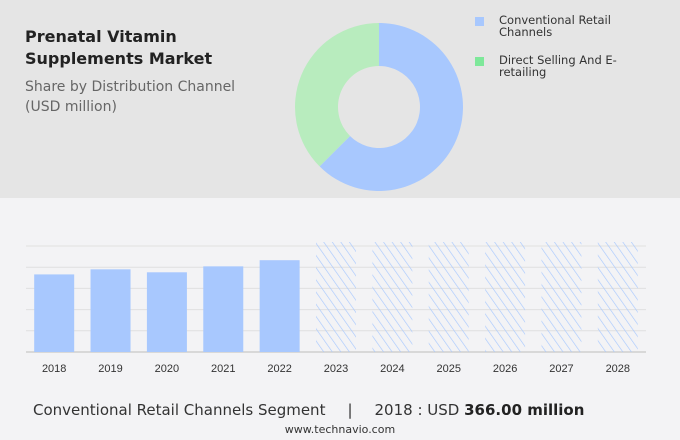 This screenshot has width=680, height=440. I want to click on forecast-bar-2028, so click(617, 297).